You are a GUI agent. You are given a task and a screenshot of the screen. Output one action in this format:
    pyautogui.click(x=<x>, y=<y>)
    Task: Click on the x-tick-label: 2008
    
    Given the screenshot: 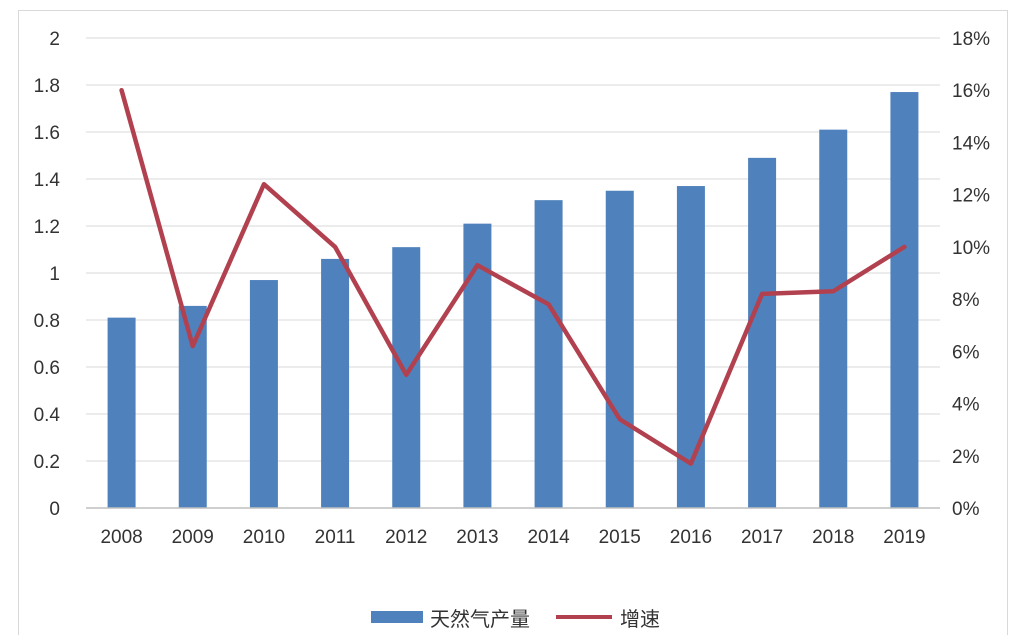 What is the action you would take?
    pyautogui.click(x=121, y=537)
    